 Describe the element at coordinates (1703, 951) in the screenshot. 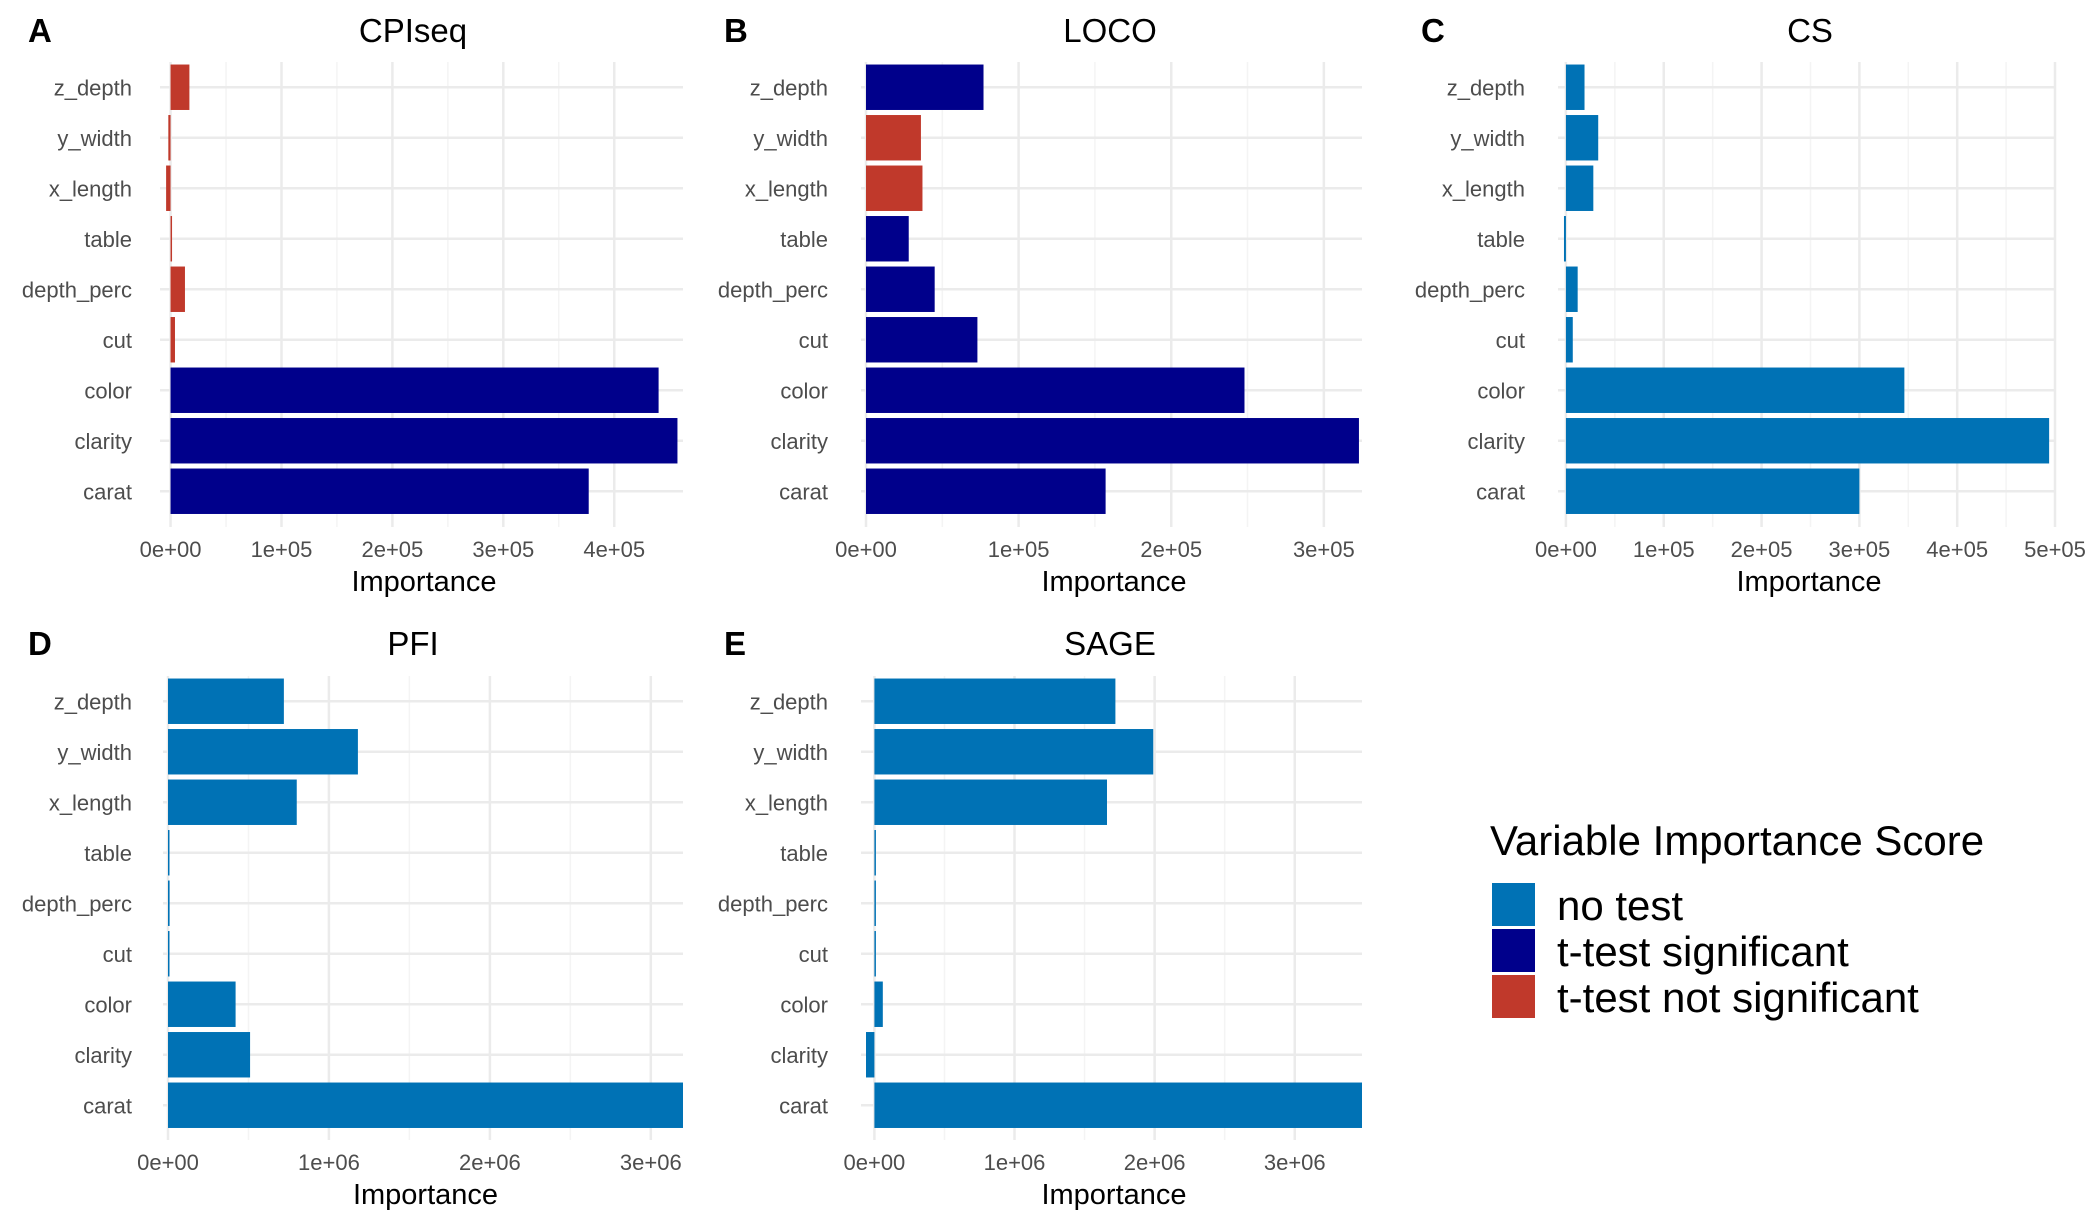

I see `legend-label-t-test-significant: t-test significant` at that location.